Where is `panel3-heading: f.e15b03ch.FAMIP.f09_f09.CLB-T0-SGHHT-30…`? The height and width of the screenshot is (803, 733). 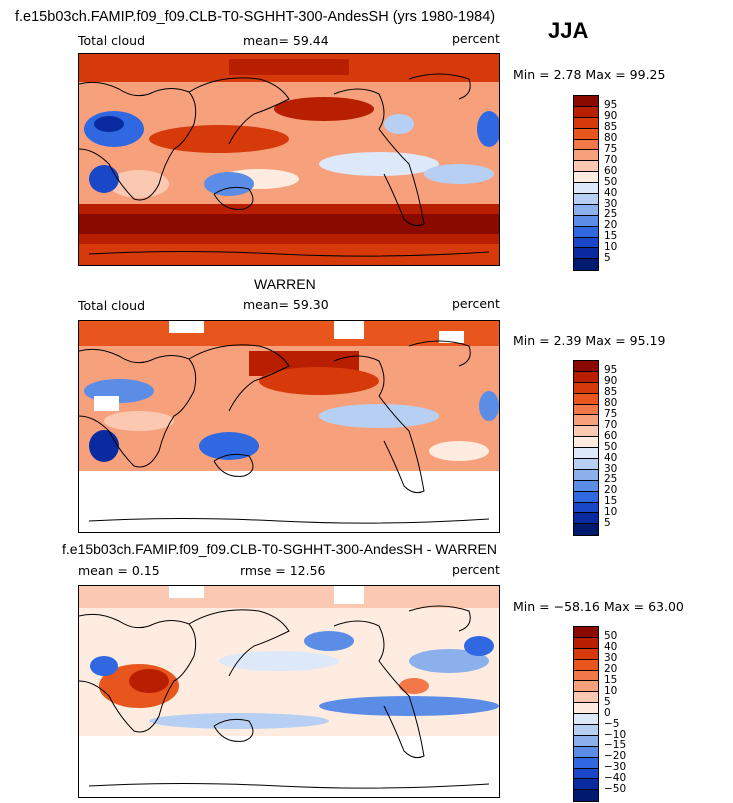
panel3-heading: f.e15b03ch.FAMIP.f09_f09.CLB-T0-SGHHT-30… is located at coordinates (279, 549).